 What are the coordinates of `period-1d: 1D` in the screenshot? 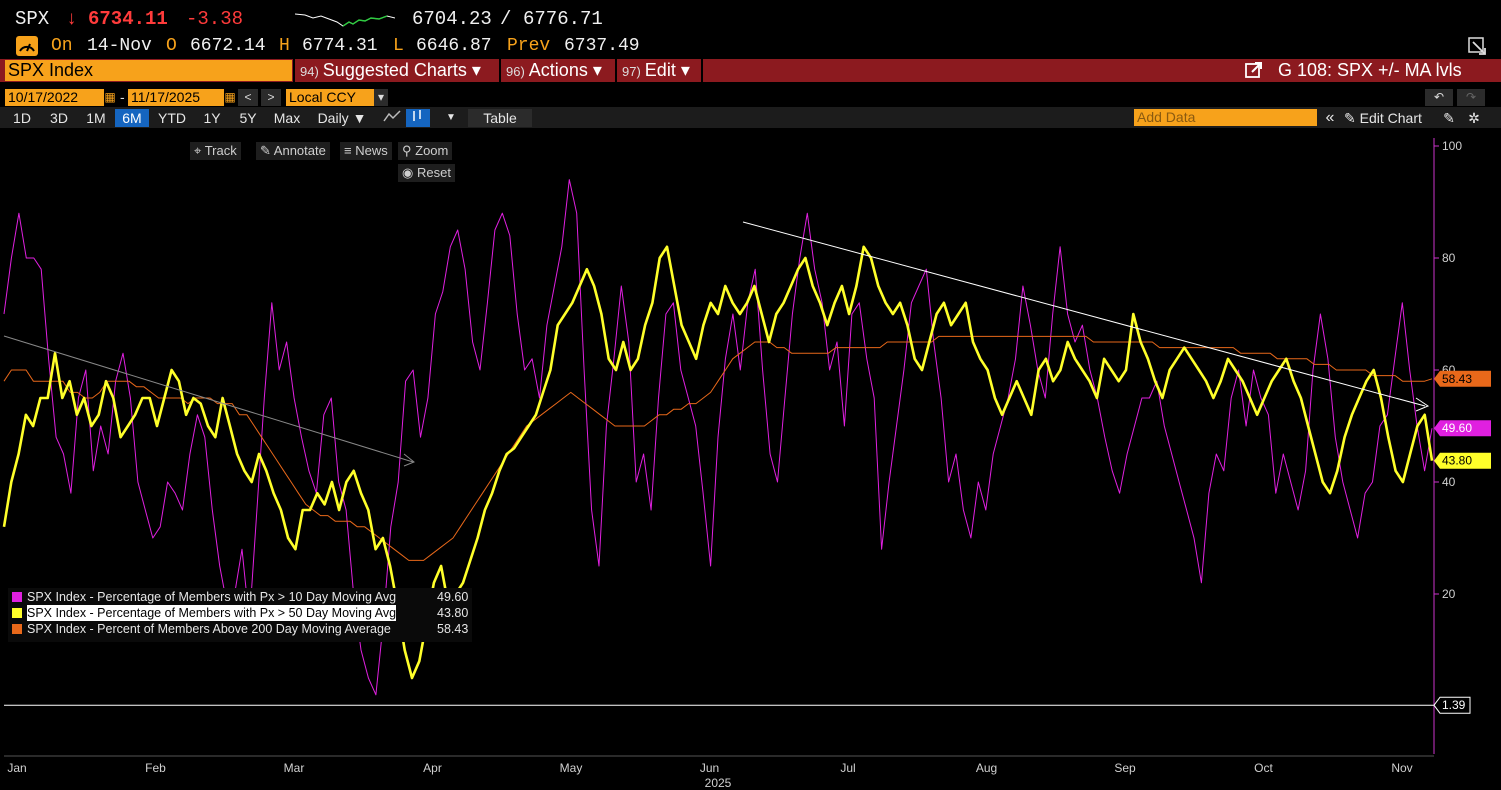 It's located at (22, 118).